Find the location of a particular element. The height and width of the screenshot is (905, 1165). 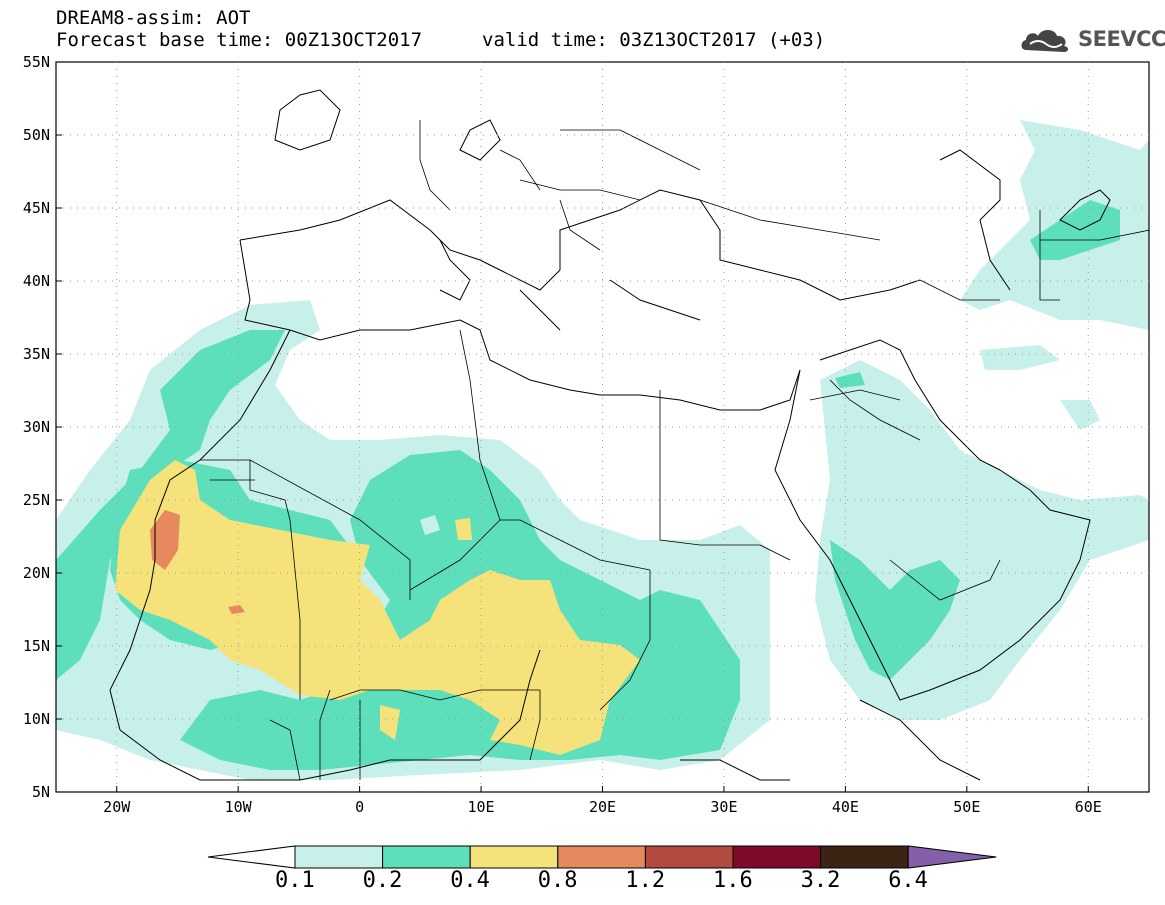

lon-label: 20E is located at coordinates (602, 807).